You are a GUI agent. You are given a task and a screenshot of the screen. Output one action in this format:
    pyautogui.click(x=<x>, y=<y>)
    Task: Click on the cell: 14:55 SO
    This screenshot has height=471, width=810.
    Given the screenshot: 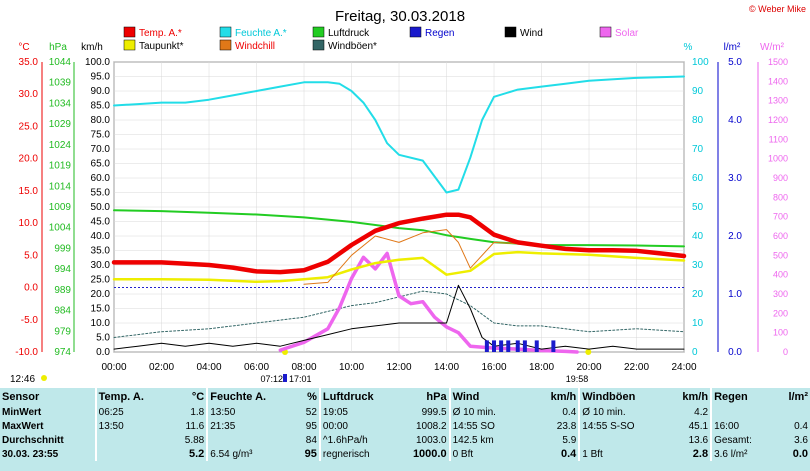 What is the action you would take?
    pyautogui.click(x=490, y=426)
    